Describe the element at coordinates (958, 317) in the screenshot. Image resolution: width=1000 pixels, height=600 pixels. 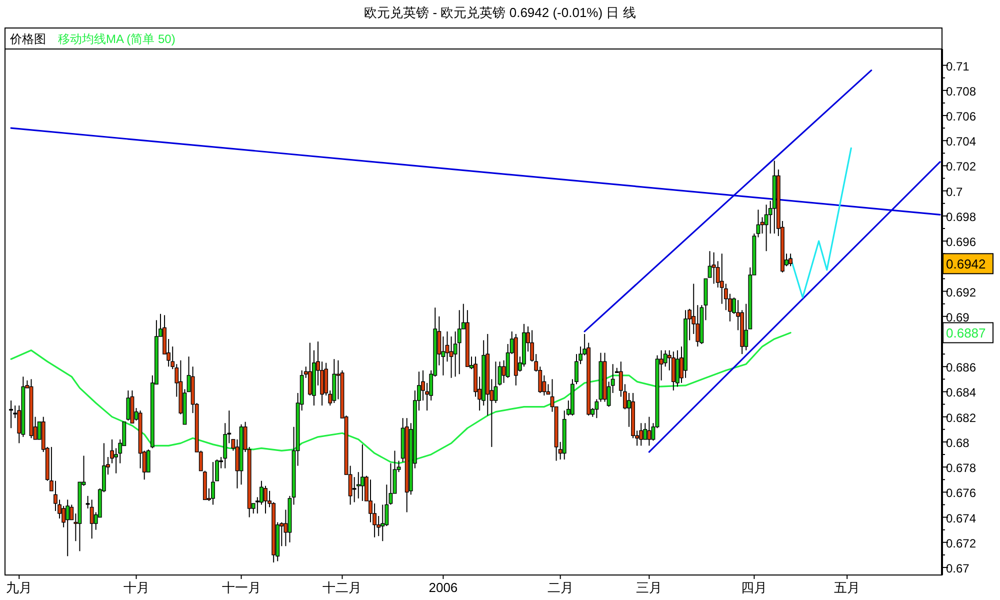
I see `y-tick-label: 0.69` at that location.